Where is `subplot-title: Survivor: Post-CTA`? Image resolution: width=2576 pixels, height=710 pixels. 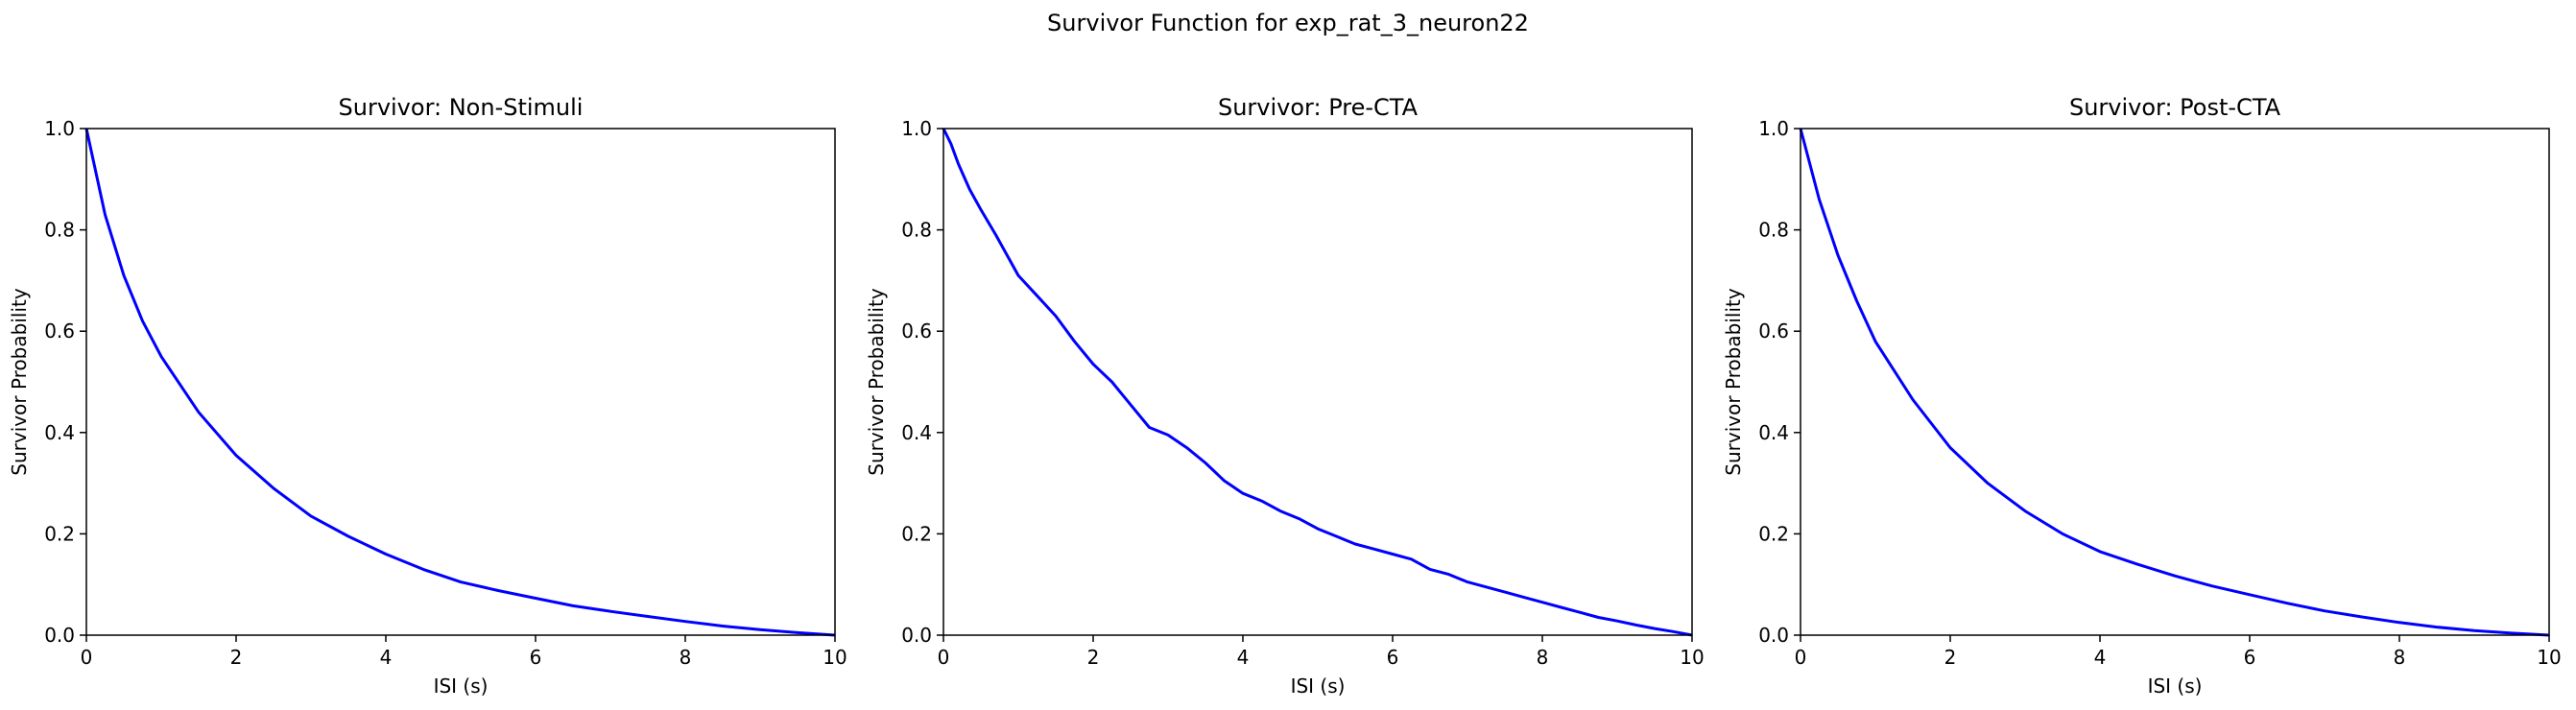 subplot-title: Survivor: Post-CTA is located at coordinates (2175, 107).